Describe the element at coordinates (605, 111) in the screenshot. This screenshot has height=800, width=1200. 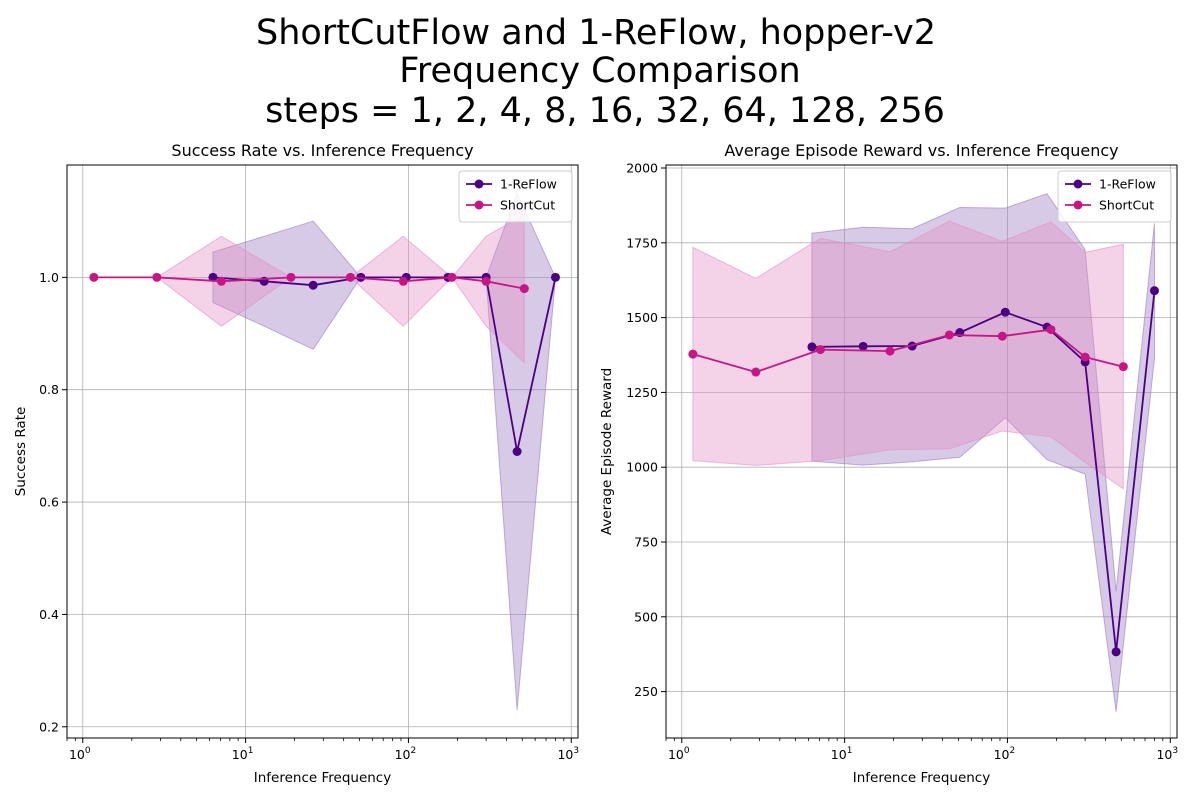
I see `figure-title-line-3: steps = 1, 2, 4, 8, 16, 32, 64, 128, 256` at that location.